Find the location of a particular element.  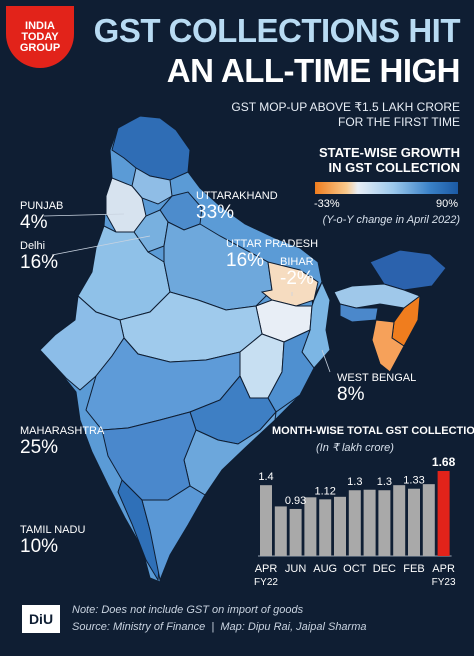

subtitle-line2: FOR THE FIRST TIME is located at coordinates (398, 122).